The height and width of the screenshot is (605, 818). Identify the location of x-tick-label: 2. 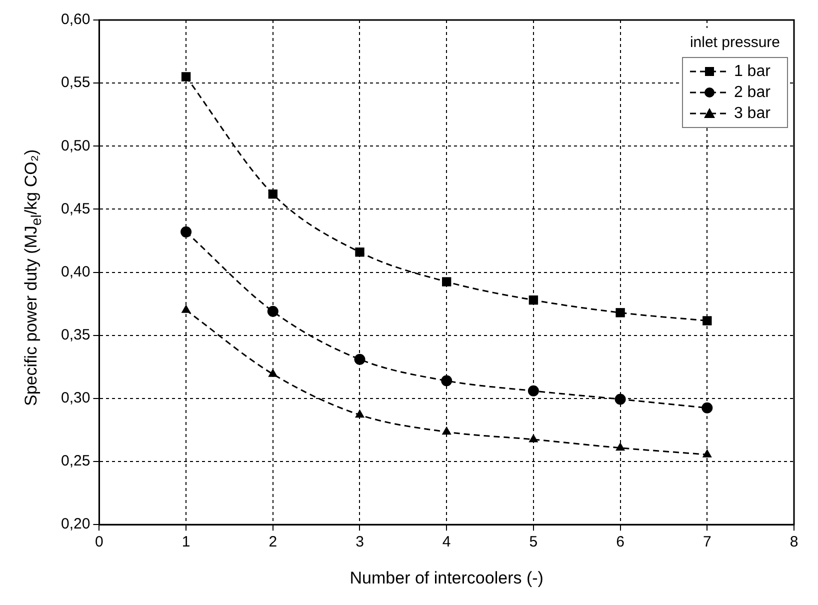
(273, 542).